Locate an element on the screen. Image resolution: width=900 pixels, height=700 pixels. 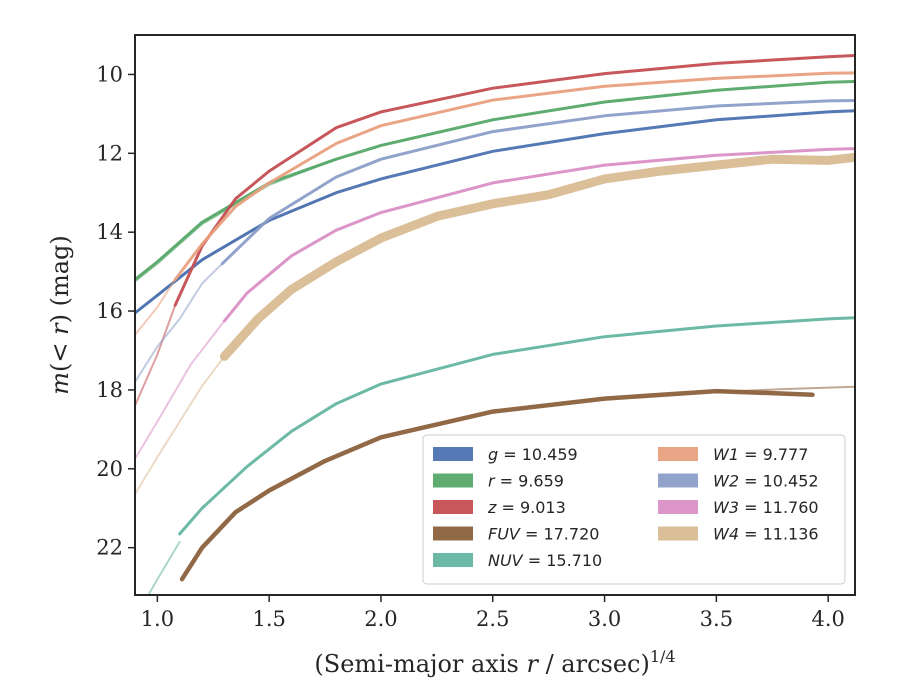
legend-label-w3: W3 = 11.760 is located at coordinates (766, 507).